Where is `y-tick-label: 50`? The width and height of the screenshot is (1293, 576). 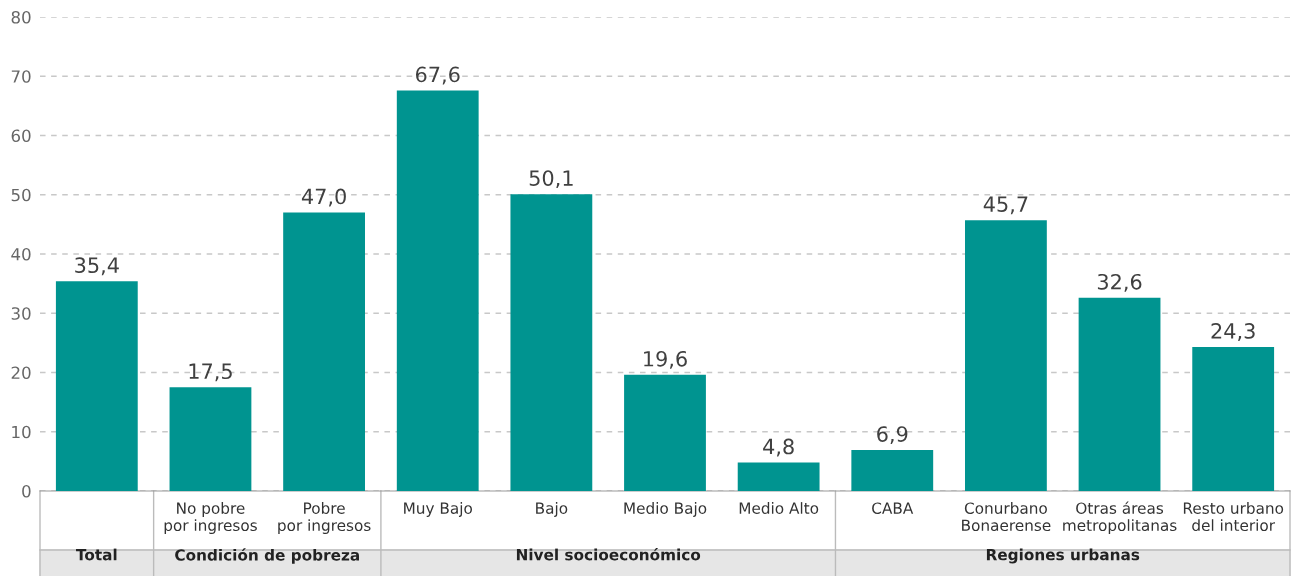 y-tick-label: 50 is located at coordinates (21, 195).